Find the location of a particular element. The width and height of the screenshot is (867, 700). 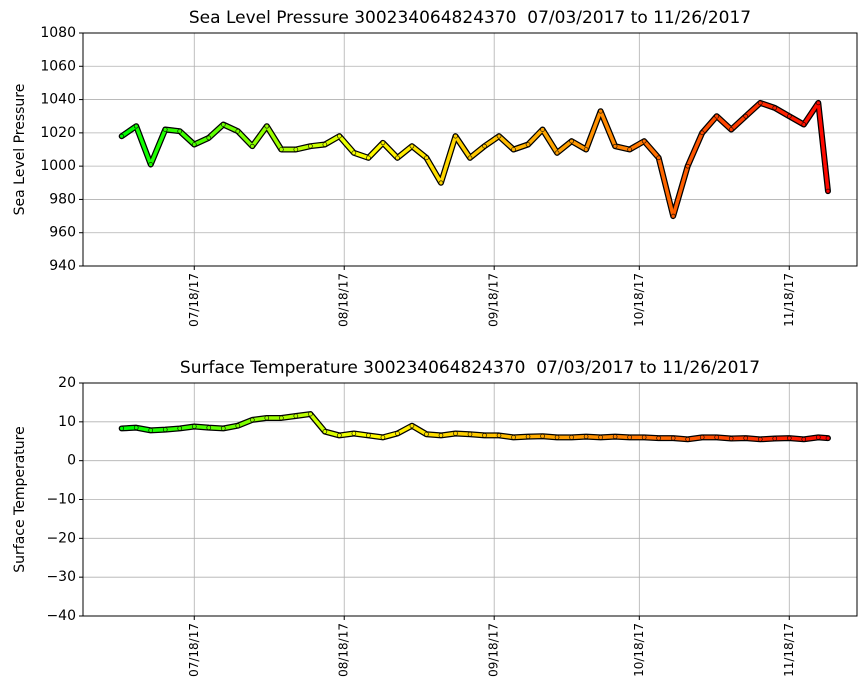

y-axis-label: Surface Temperature is located at coordinates (20, 499).